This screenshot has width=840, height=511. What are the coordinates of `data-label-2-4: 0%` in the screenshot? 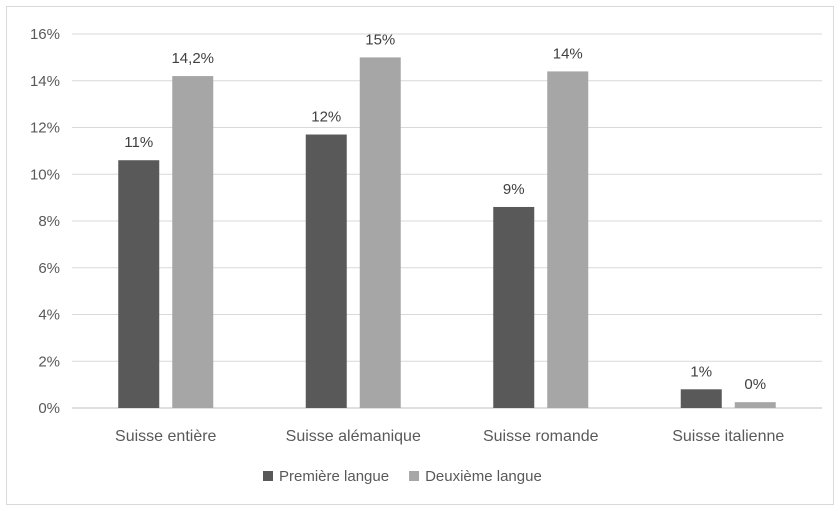 It's located at (755, 384).